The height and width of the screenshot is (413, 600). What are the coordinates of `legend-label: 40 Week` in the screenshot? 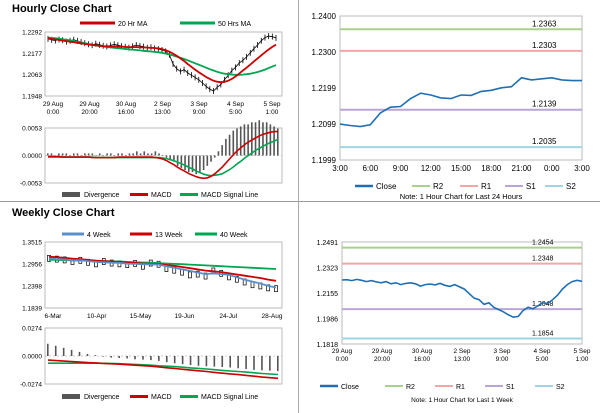 It's located at (234, 235).